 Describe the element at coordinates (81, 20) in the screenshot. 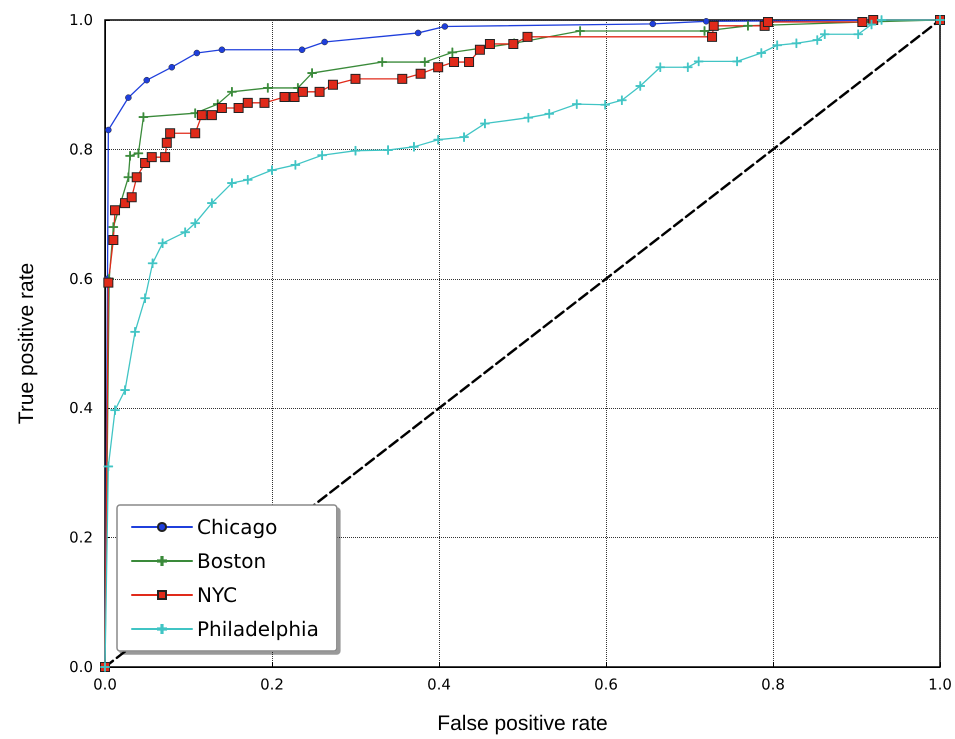

I see `y-tick-label: 1.0` at that location.